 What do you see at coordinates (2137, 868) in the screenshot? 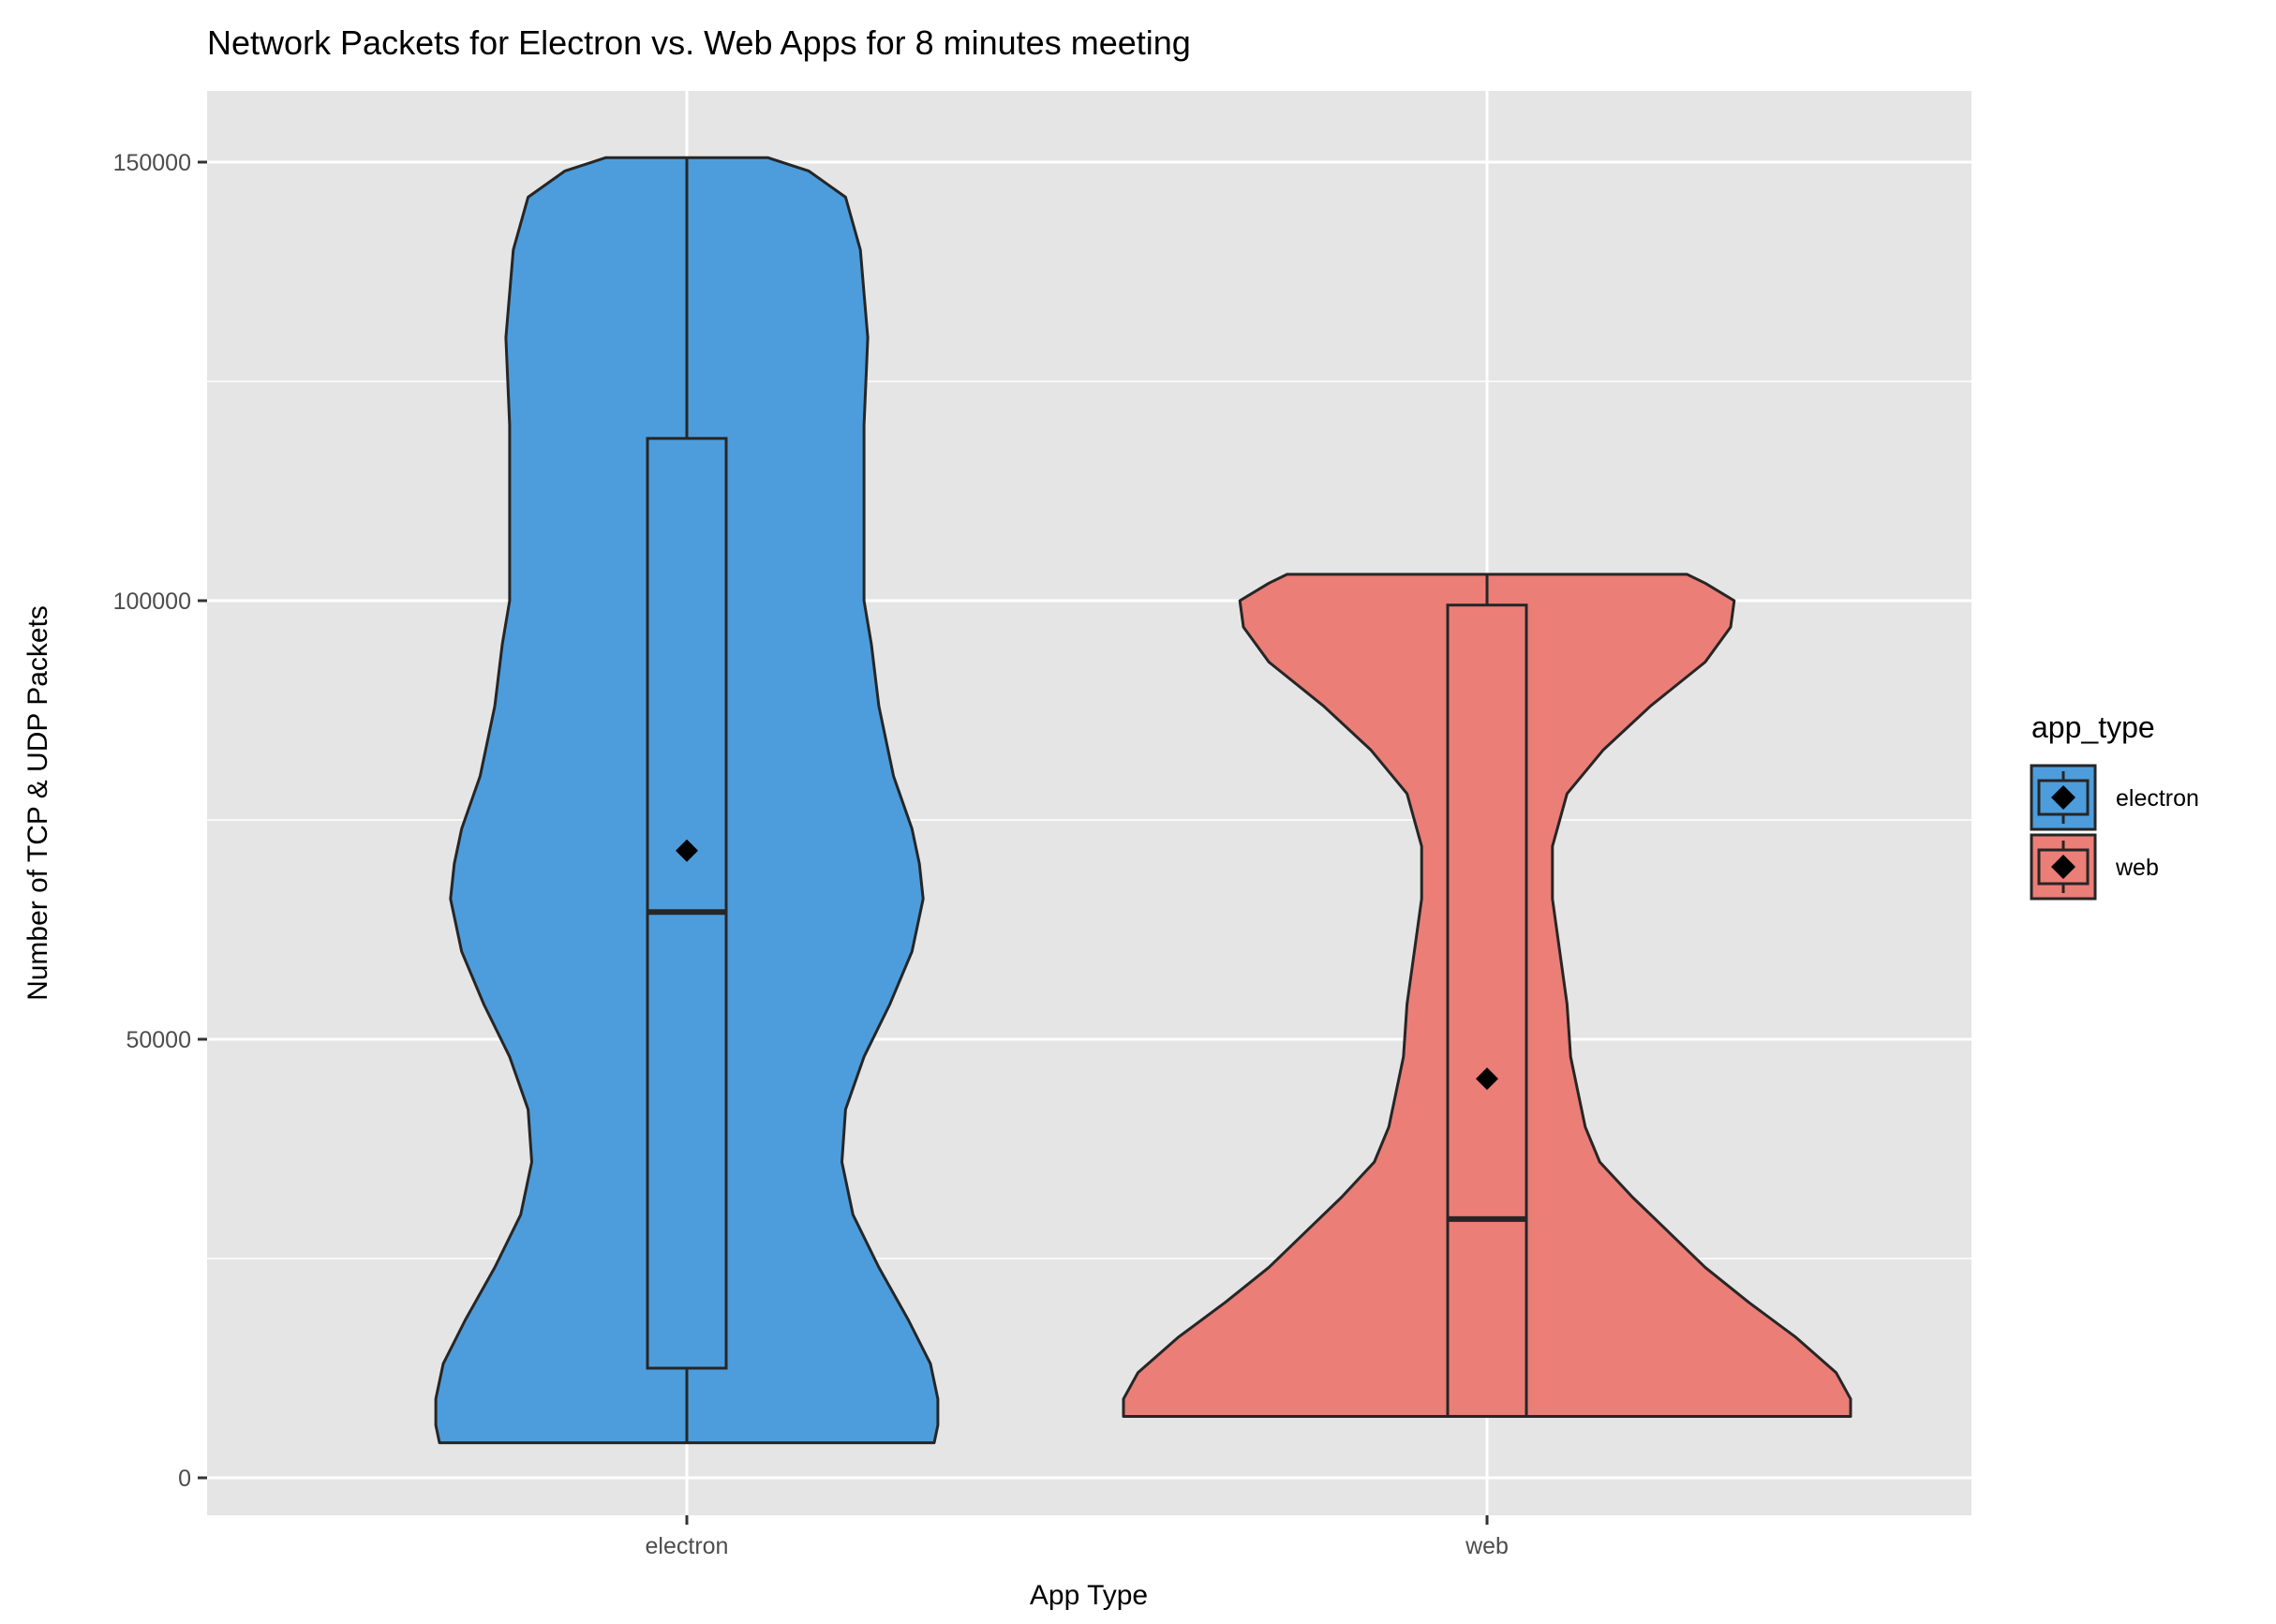
I see `legend-label-web: web` at bounding box center [2137, 868].